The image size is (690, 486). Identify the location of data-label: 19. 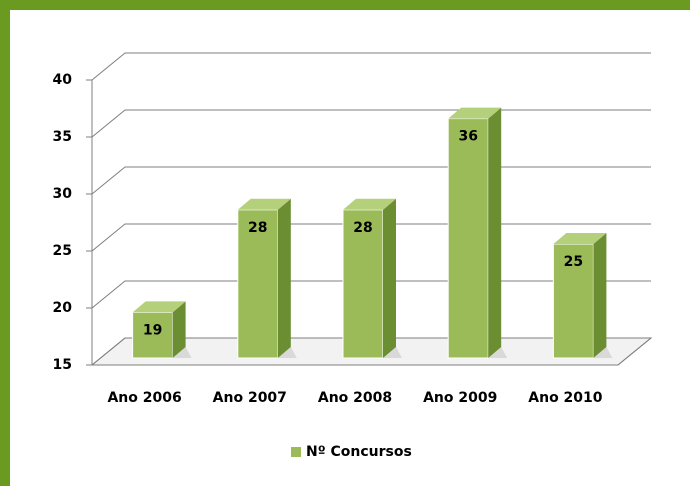
(152, 330).